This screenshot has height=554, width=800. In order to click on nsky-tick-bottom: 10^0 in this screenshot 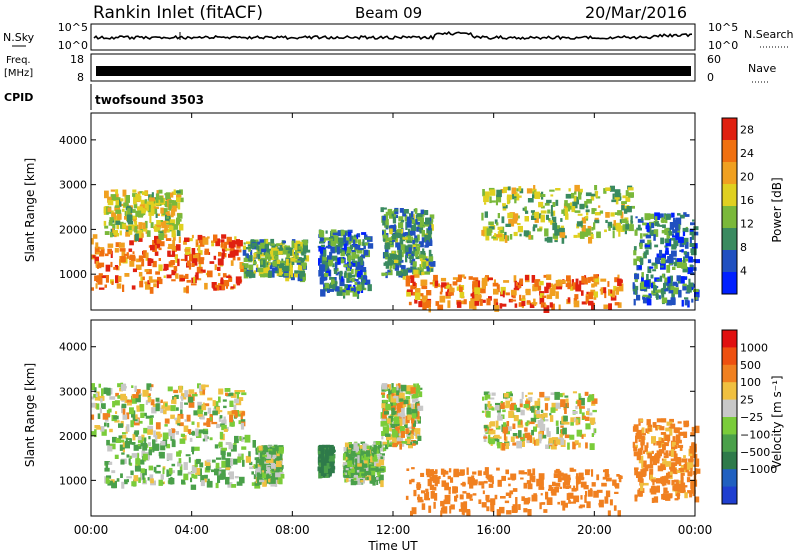, I will do `click(73, 45)`.